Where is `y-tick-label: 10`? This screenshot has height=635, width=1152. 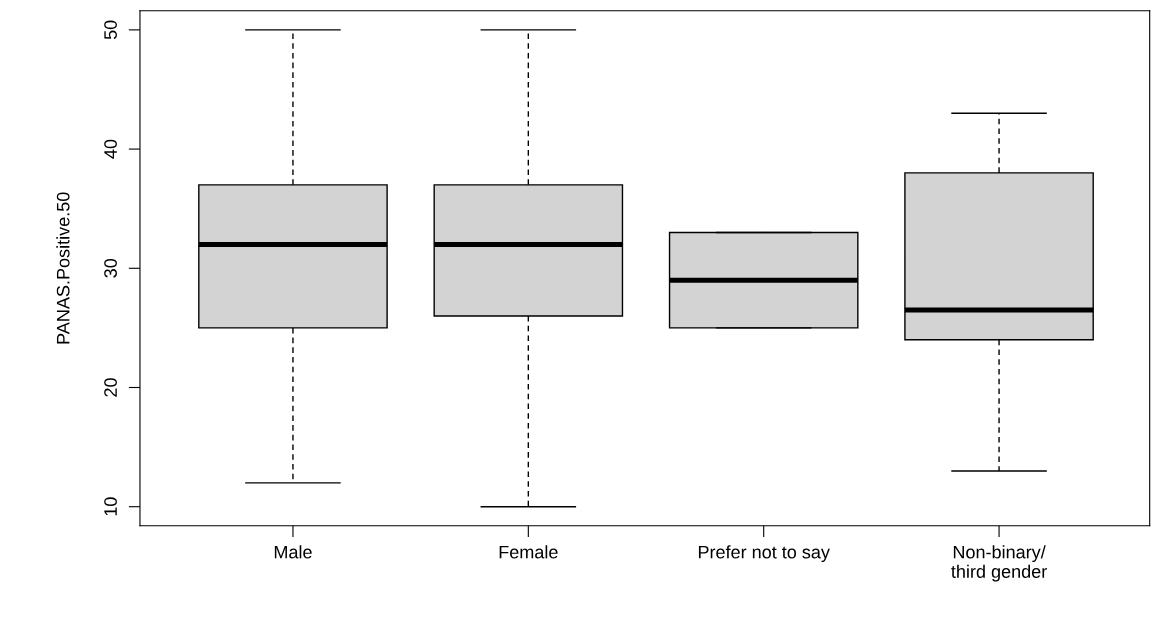 y-tick-label: 10 is located at coordinates (110, 506).